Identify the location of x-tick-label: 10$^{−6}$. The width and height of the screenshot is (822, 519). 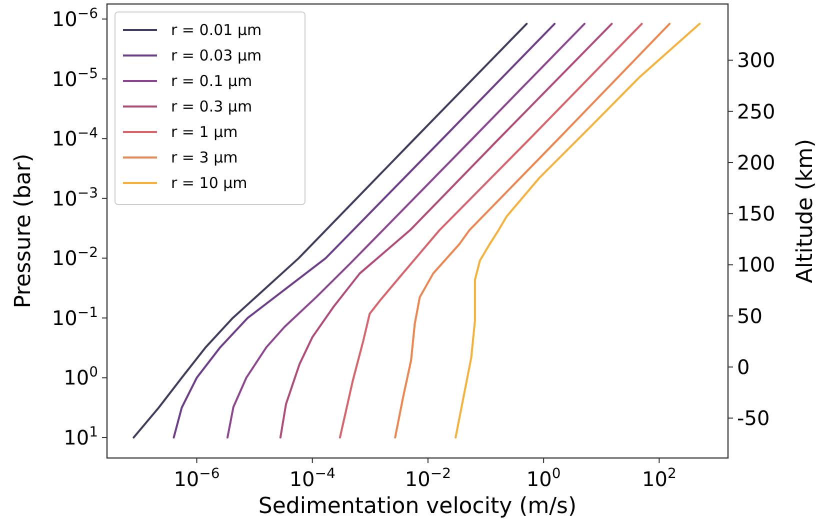
(197, 478).